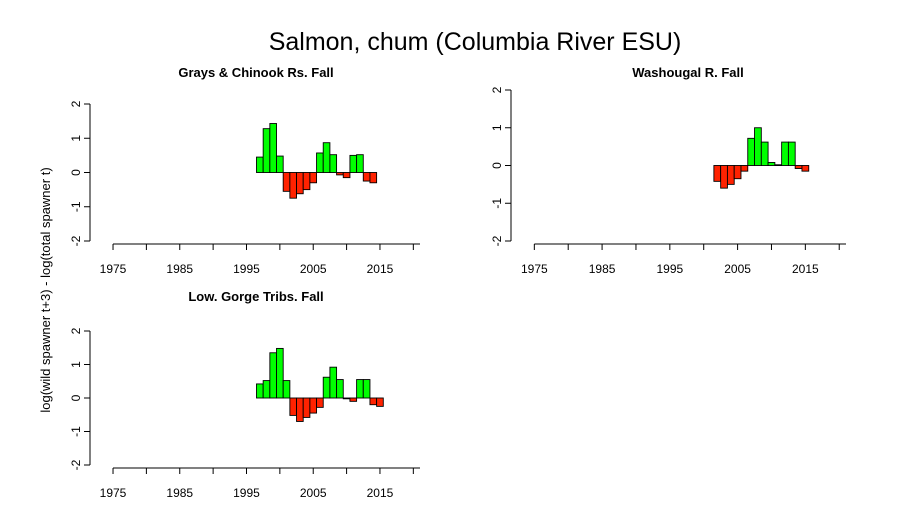  I want to click on panel-title: Washougal R. Fall, so click(687, 72).